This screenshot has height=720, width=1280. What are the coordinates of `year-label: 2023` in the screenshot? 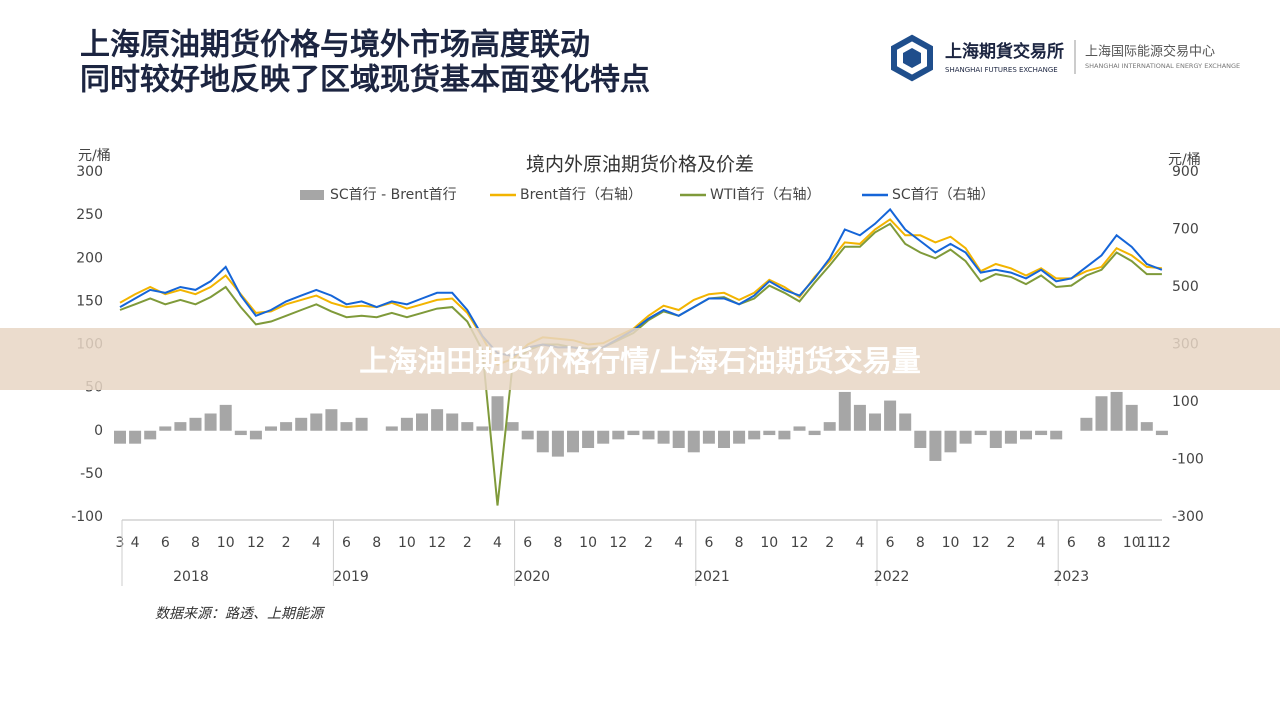 It's located at (1071, 577).